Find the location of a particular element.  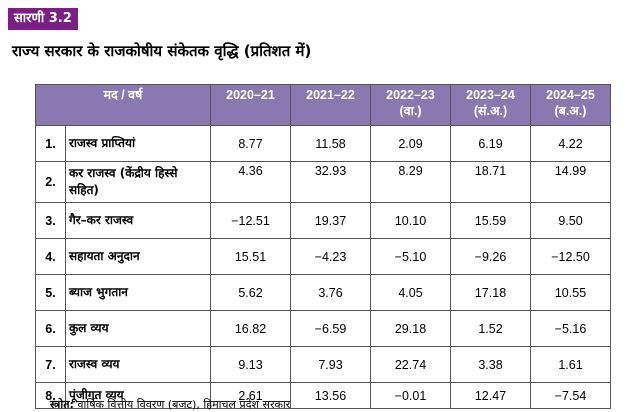

row-value: 1.61 is located at coordinates (570, 364).